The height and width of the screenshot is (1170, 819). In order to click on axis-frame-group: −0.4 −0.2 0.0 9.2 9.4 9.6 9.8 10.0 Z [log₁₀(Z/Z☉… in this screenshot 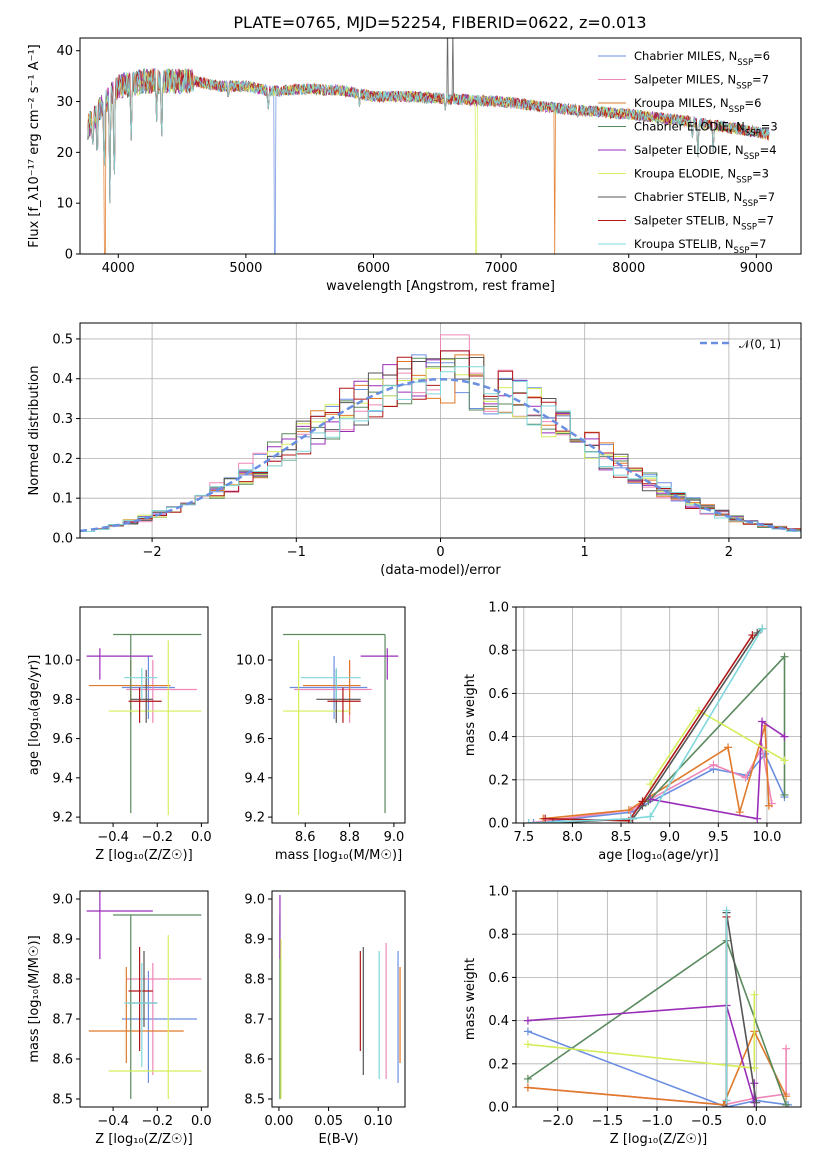, I will do `click(119, 734)`.